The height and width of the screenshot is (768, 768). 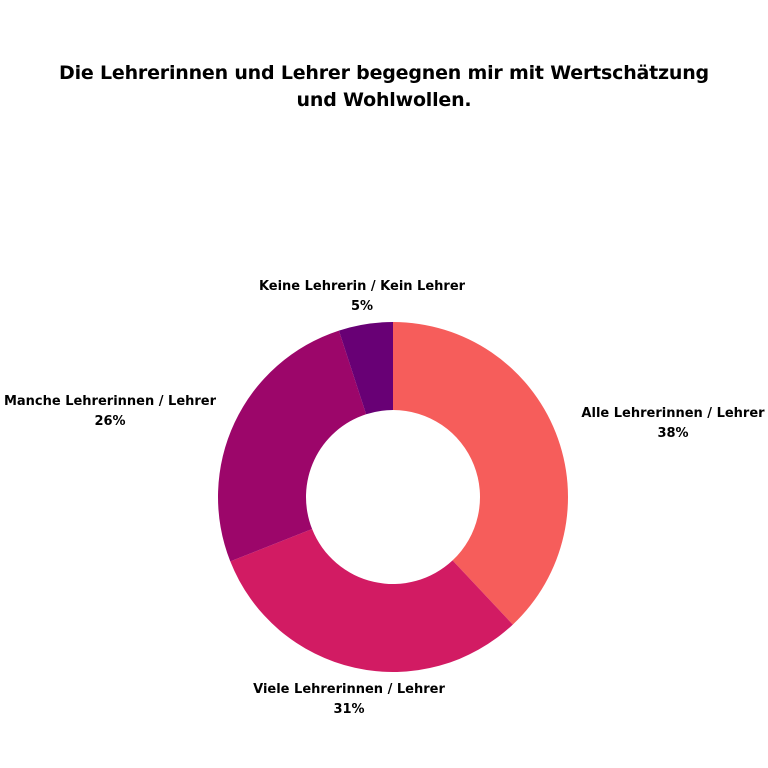 What do you see at coordinates (362, 286) in the screenshot?
I see `slice-category-label: Keine Lehrerin / Kein Lehrer` at bounding box center [362, 286].